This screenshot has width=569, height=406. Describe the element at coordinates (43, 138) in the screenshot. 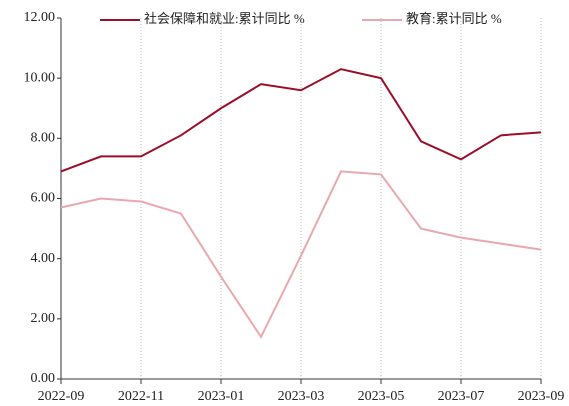

I see `y-tick-label: 8.00` at that location.